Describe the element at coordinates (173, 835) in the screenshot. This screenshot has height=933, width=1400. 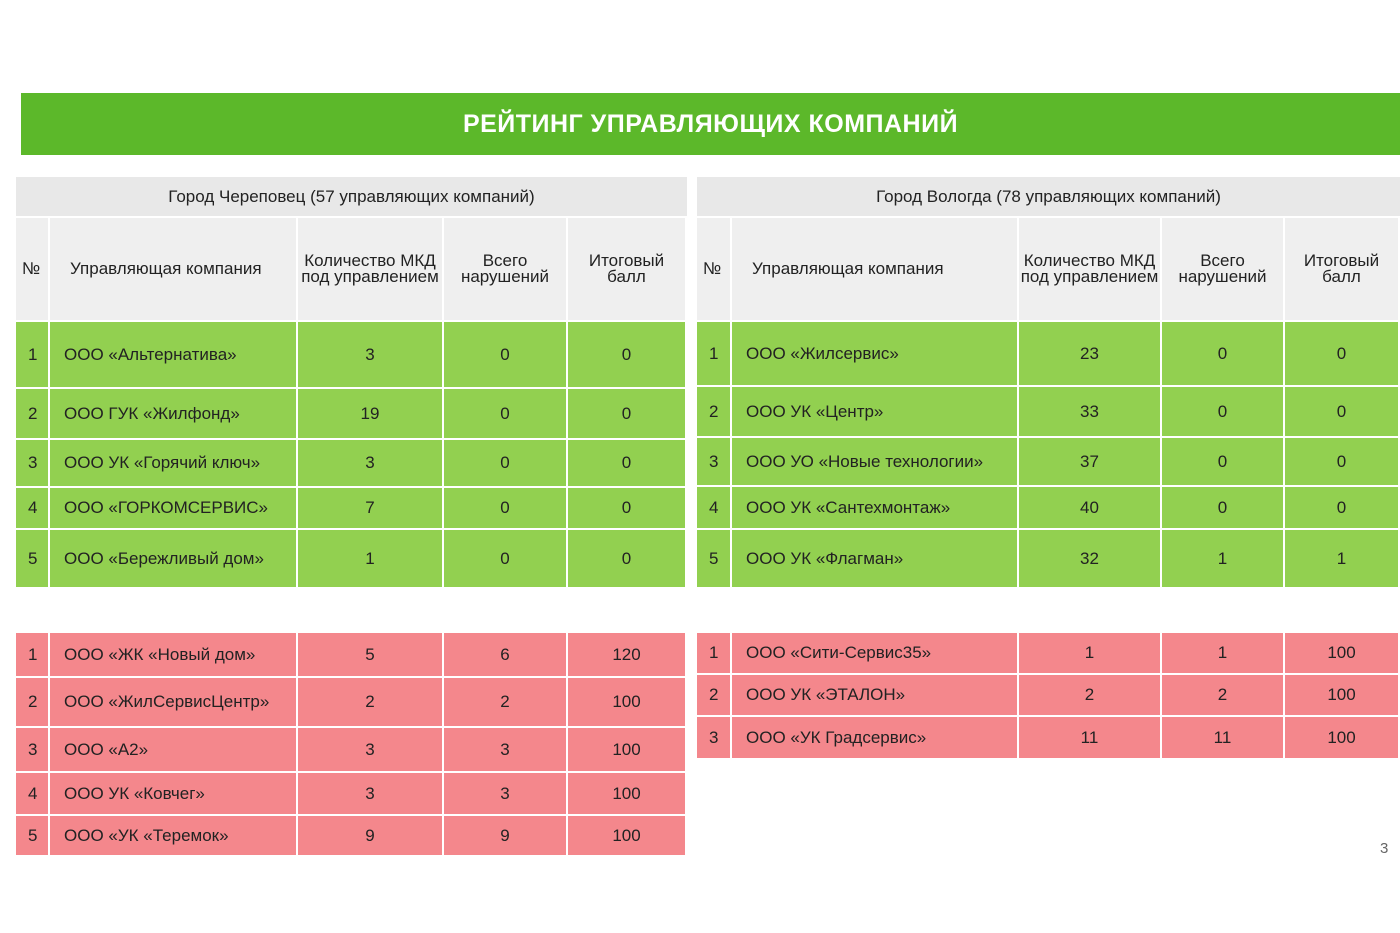
I see `table-cell: ООО «УК «Теремок»` at that location.